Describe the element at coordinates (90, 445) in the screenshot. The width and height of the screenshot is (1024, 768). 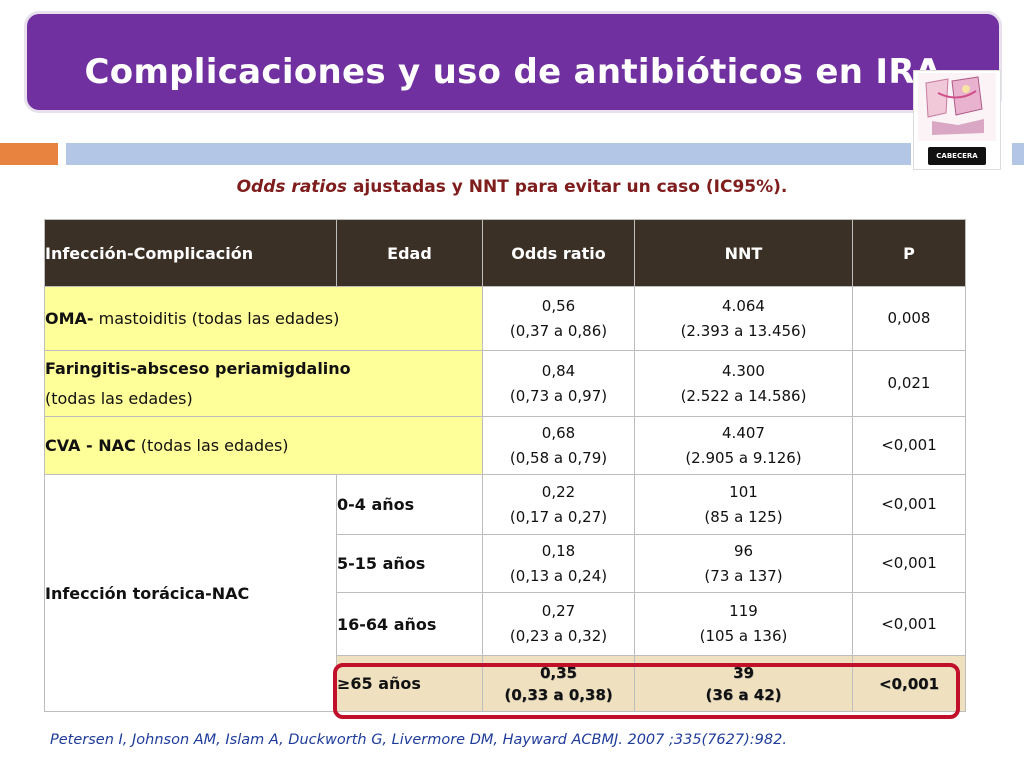
I see `row-label-bold: CVA - NAC` at that location.